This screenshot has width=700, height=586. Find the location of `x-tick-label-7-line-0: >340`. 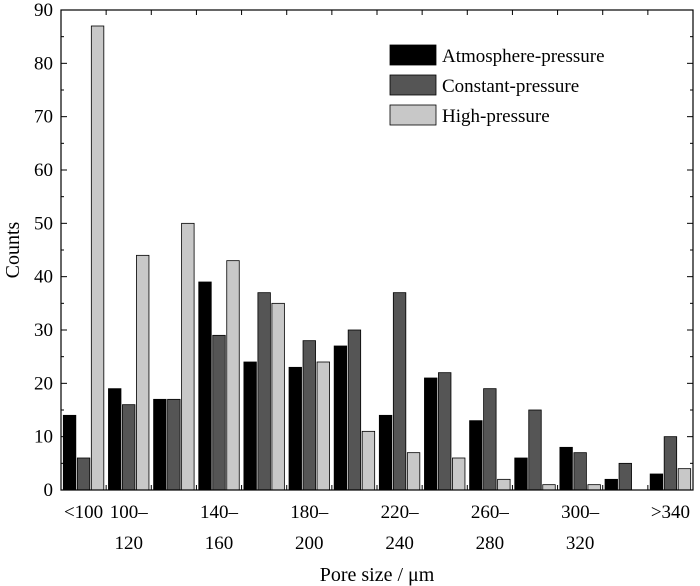

x-tick-label-7-line-0: >340 is located at coordinates (670, 512).